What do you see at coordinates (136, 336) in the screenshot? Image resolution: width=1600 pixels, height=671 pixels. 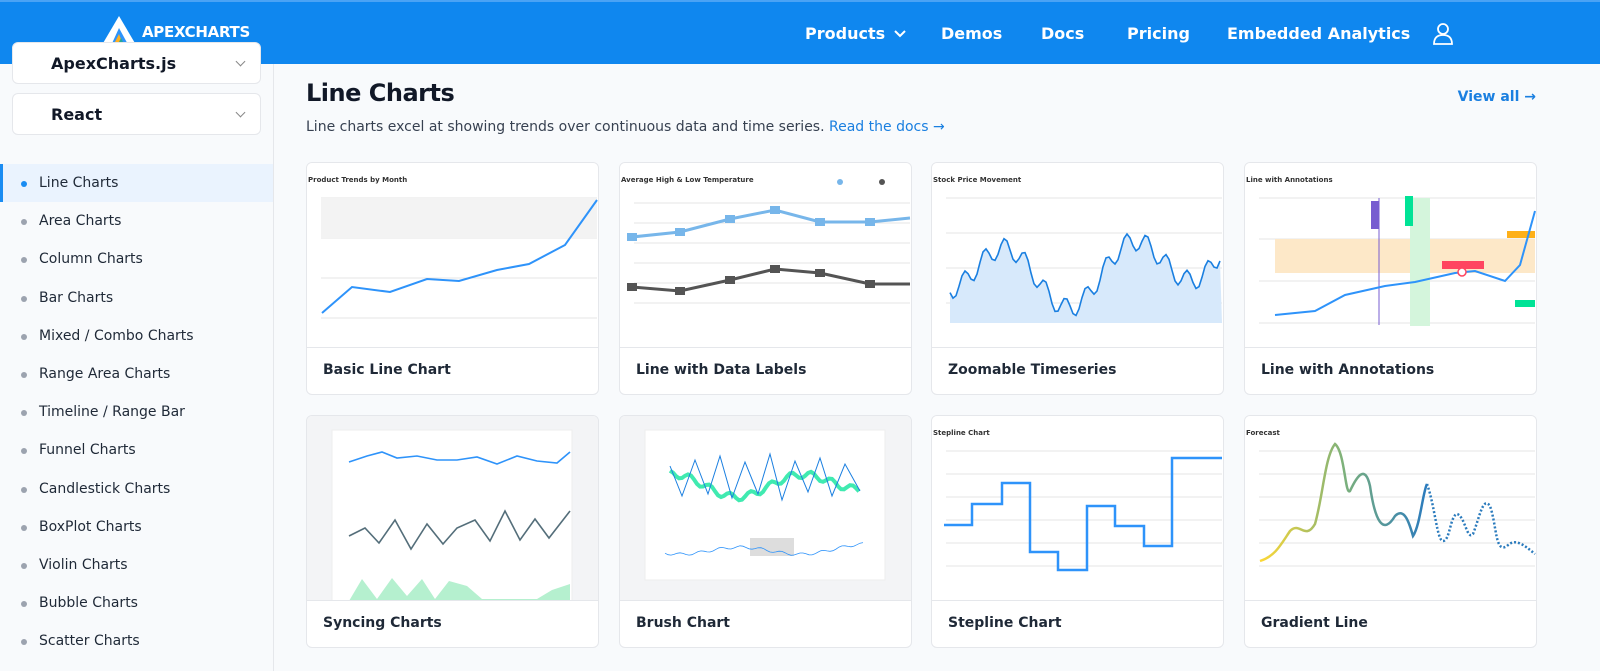 I see `sidebar-link: Mixed / Combo Charts` at bounding box center [136, 336].